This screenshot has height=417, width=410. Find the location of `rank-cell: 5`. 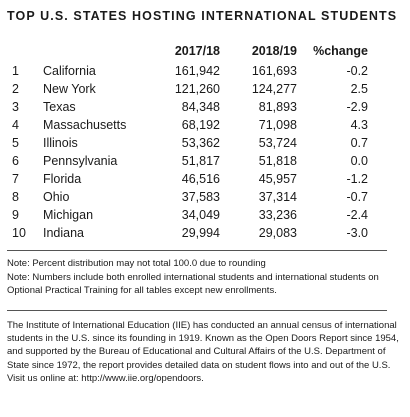

rank-cell: 5 is located at coordinates (15, 143).